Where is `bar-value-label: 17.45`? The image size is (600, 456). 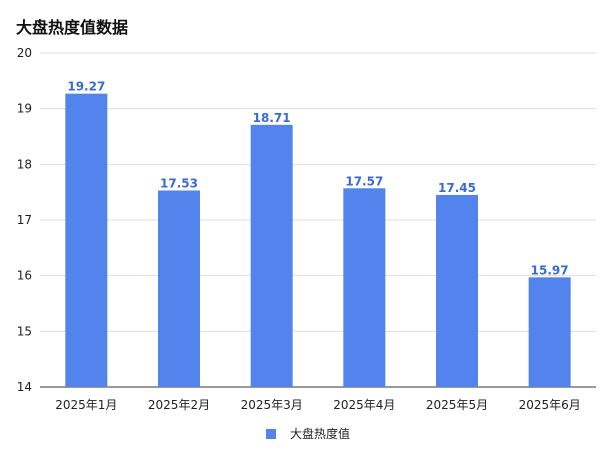
bar-value-label: 17.45 is located at coordinates (457, 188).